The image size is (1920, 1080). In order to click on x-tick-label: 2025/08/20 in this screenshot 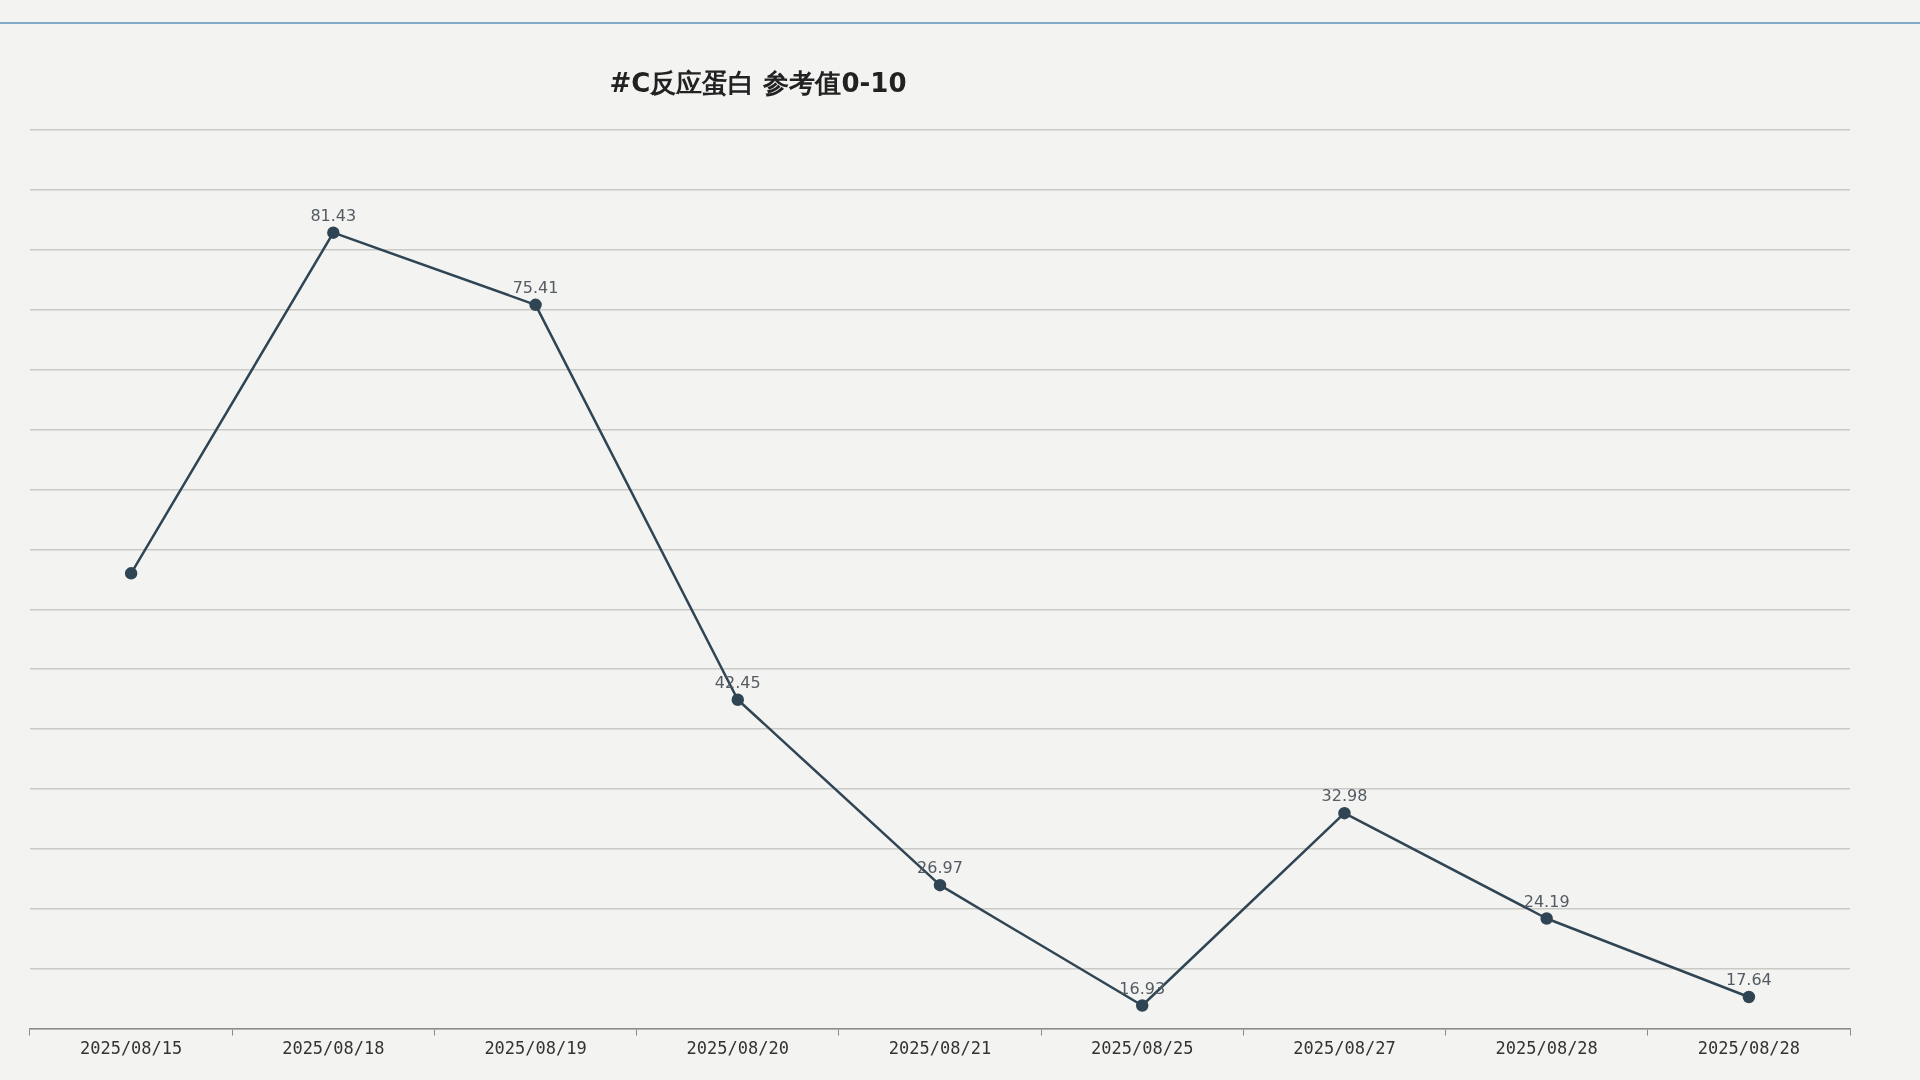, I will do `click(737, 1048)`.